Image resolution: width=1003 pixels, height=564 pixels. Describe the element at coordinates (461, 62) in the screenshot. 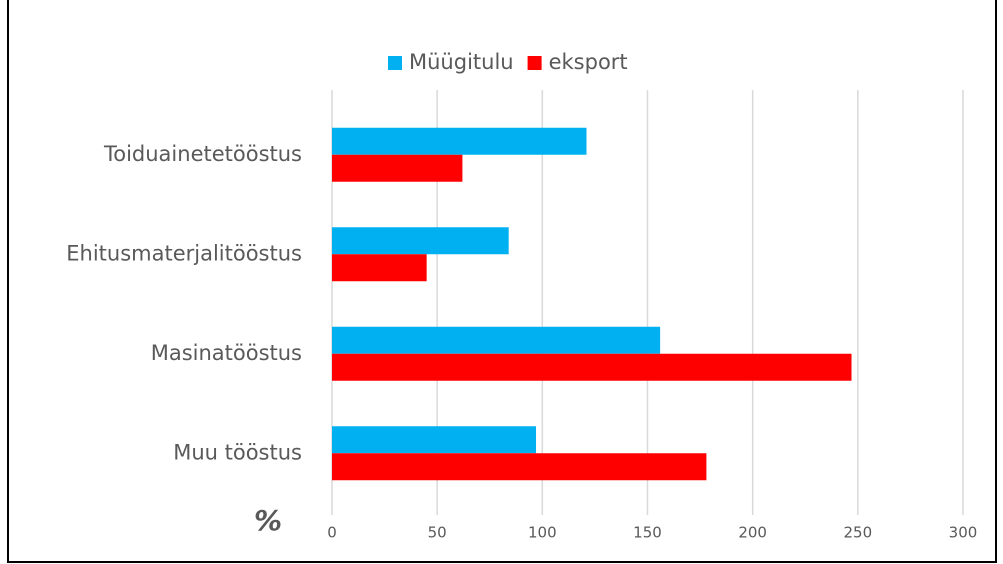

I see `legend-label: Müügitulu` at that location.